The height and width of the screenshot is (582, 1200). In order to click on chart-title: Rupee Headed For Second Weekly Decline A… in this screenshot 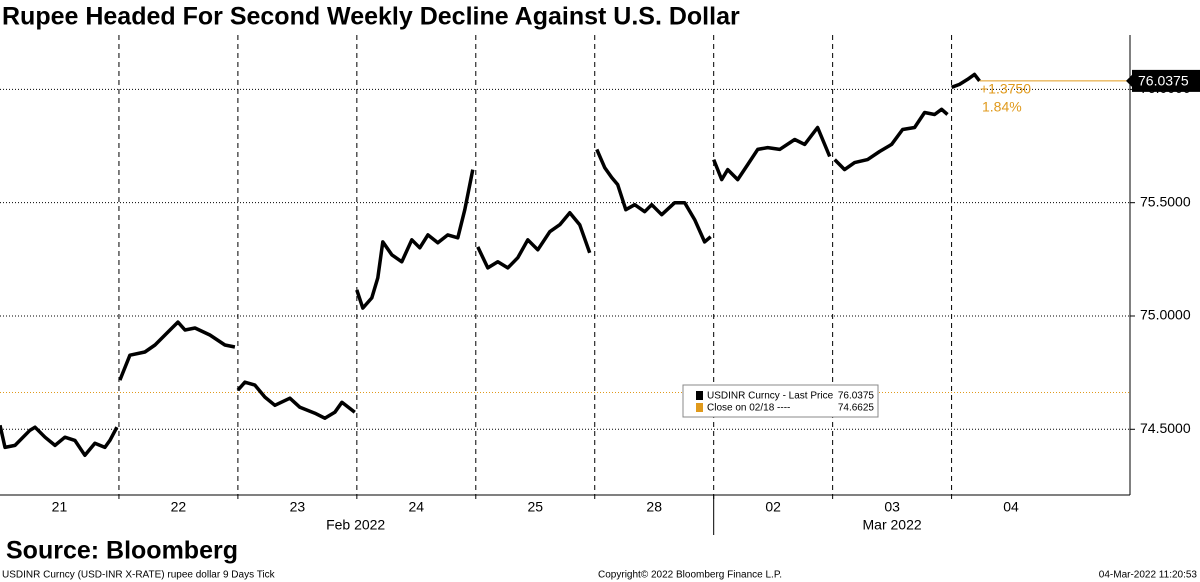, I will do `click(371, 17)`.